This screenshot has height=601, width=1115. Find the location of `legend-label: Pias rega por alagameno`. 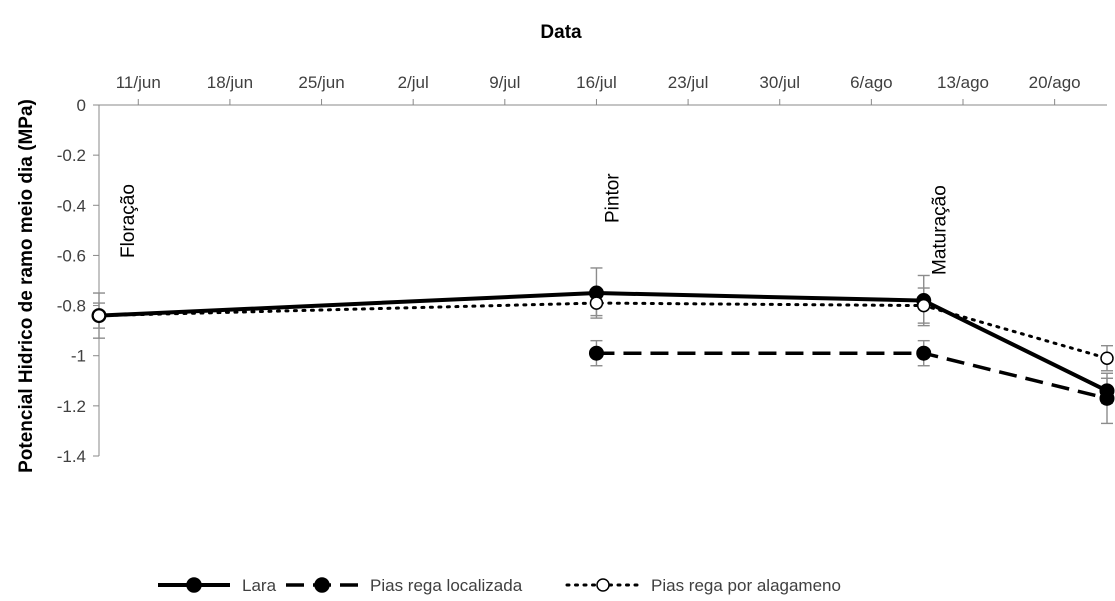

legend-label: Pias rega por alagameno is located at coordinates (746, 585).